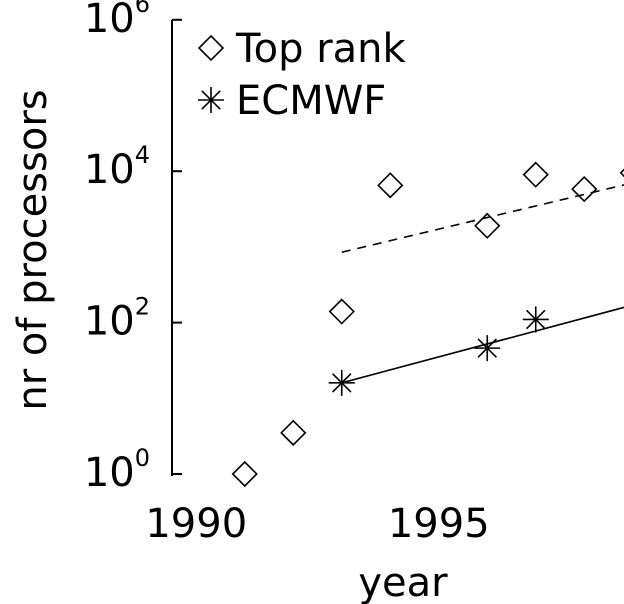 Image resolution: width=624 pixels, height=604 pixels. I want to click on legend-label: Top rank, so click(321, 49).